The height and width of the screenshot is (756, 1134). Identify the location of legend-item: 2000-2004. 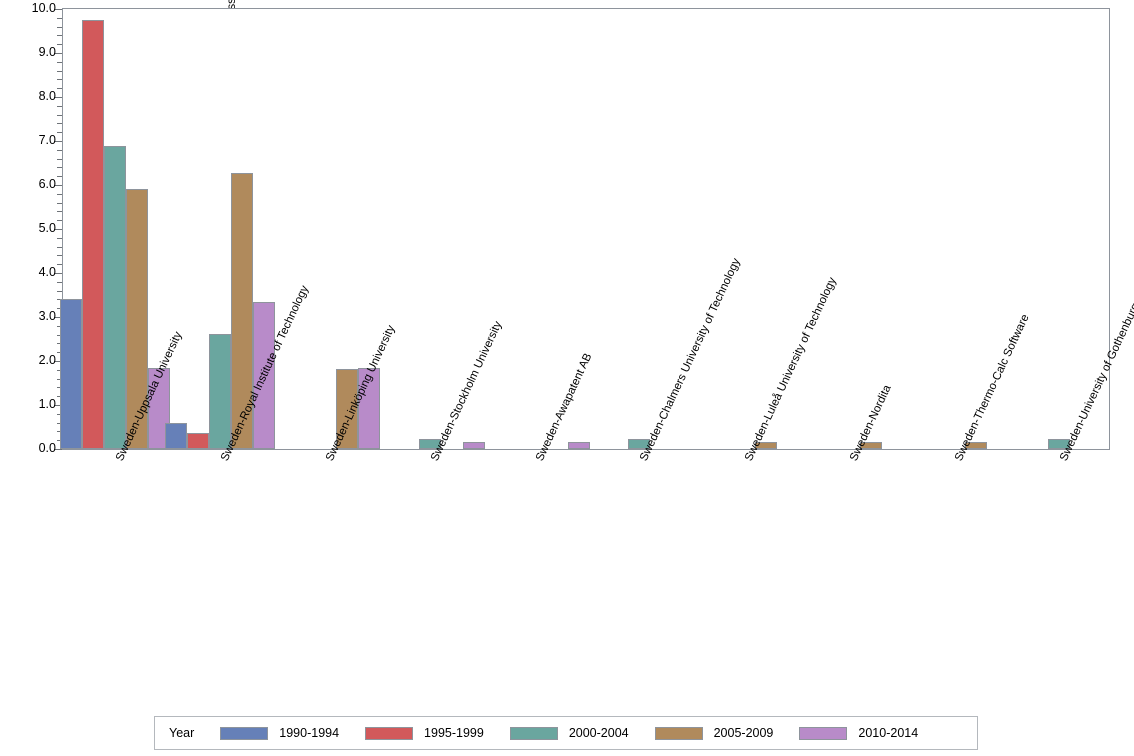
(569, 733).